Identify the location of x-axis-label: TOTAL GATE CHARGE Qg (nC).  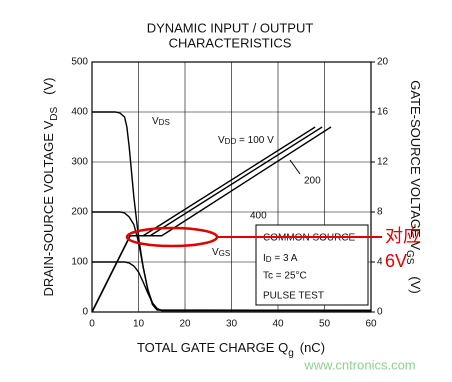
(231, 349).